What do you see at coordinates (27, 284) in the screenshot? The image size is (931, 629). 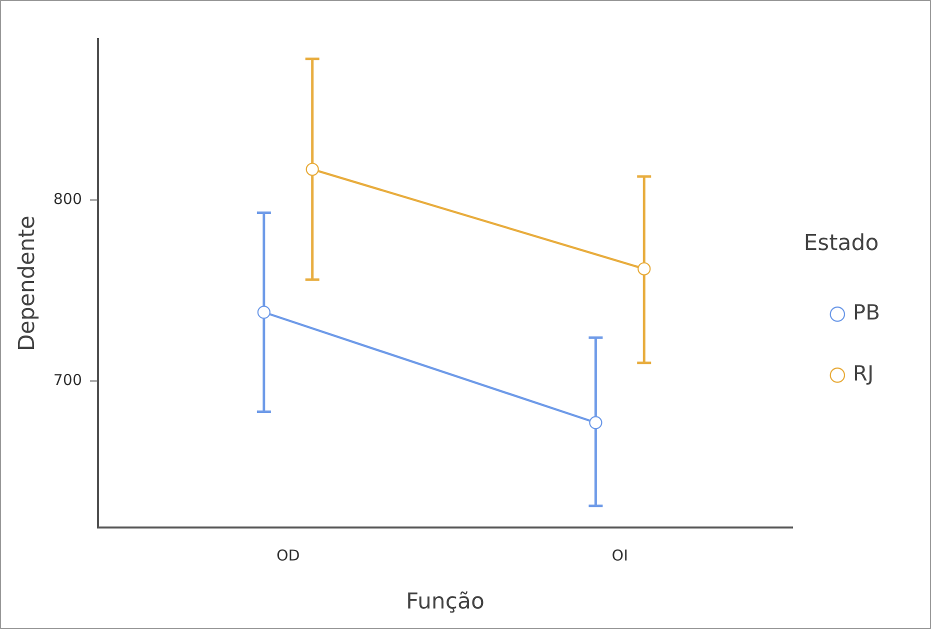 I see `y-axis-title: Dependente` at bounding box center [27, 284].